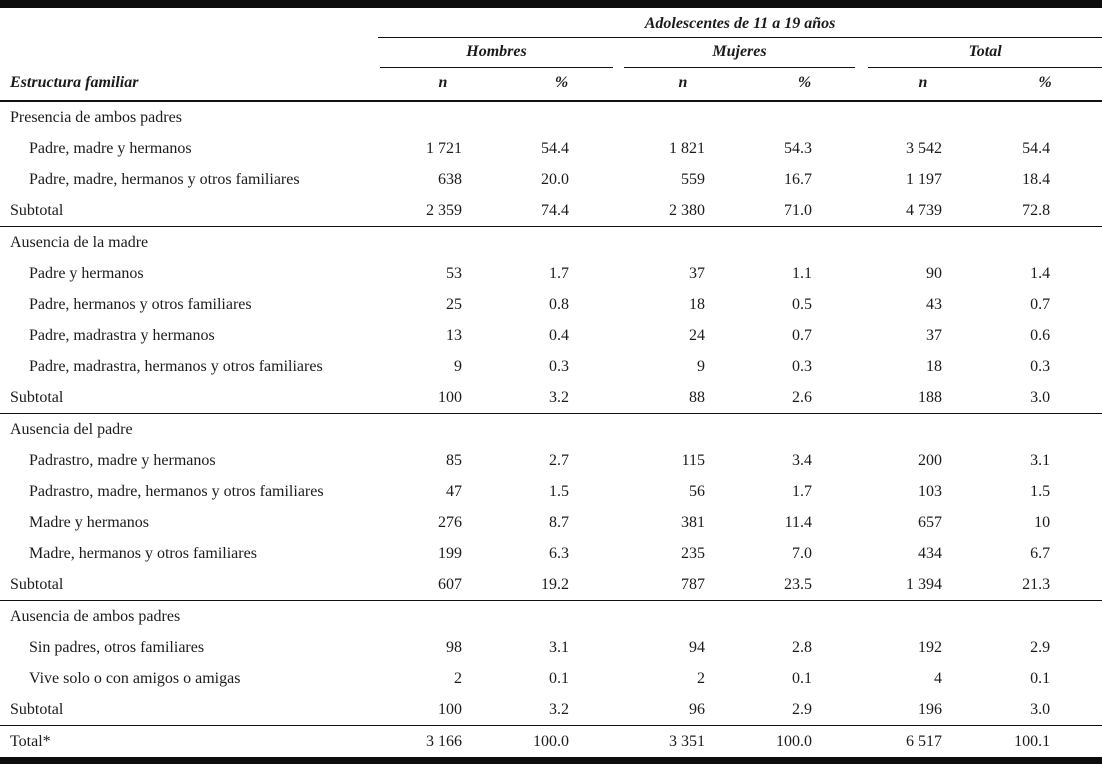 The width and height of the screenshot is (1102, 764). I want to click on value-cell: 0.1, so click(559, 678).